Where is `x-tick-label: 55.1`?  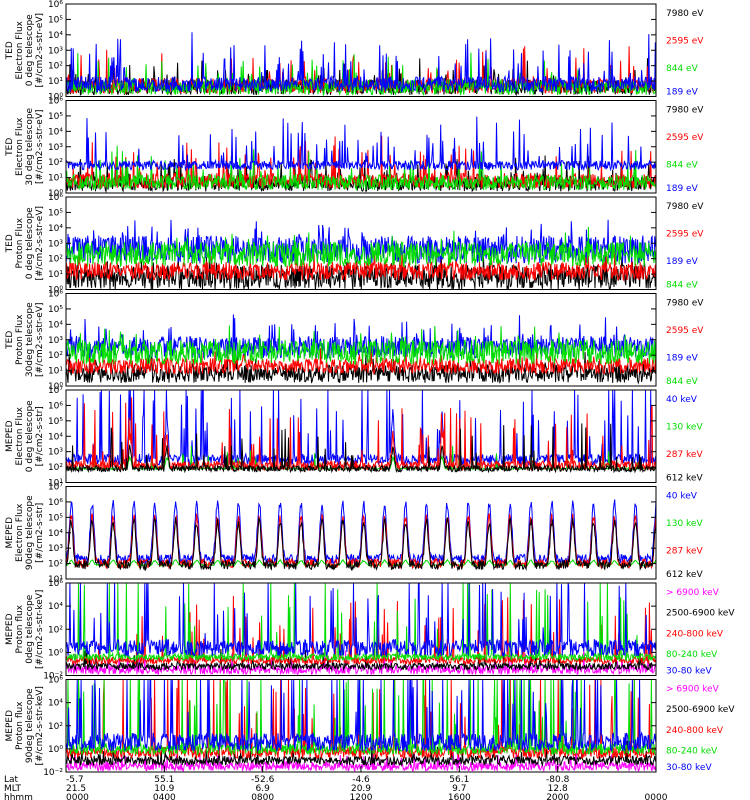 x-tick-label: 55.1 is located at coordinates (164, 780).